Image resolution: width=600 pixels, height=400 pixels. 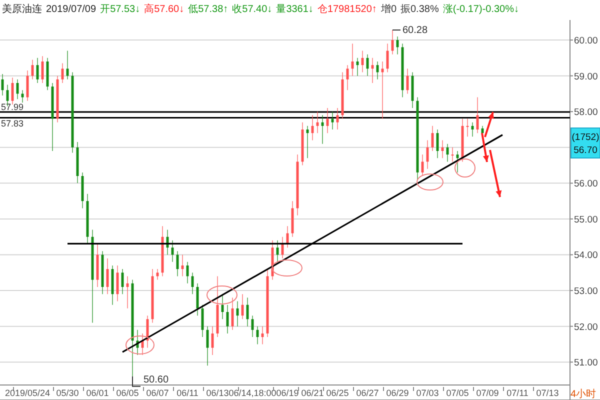 I want to click on x-tick-label: 06/25, so click(x=337, y=393).